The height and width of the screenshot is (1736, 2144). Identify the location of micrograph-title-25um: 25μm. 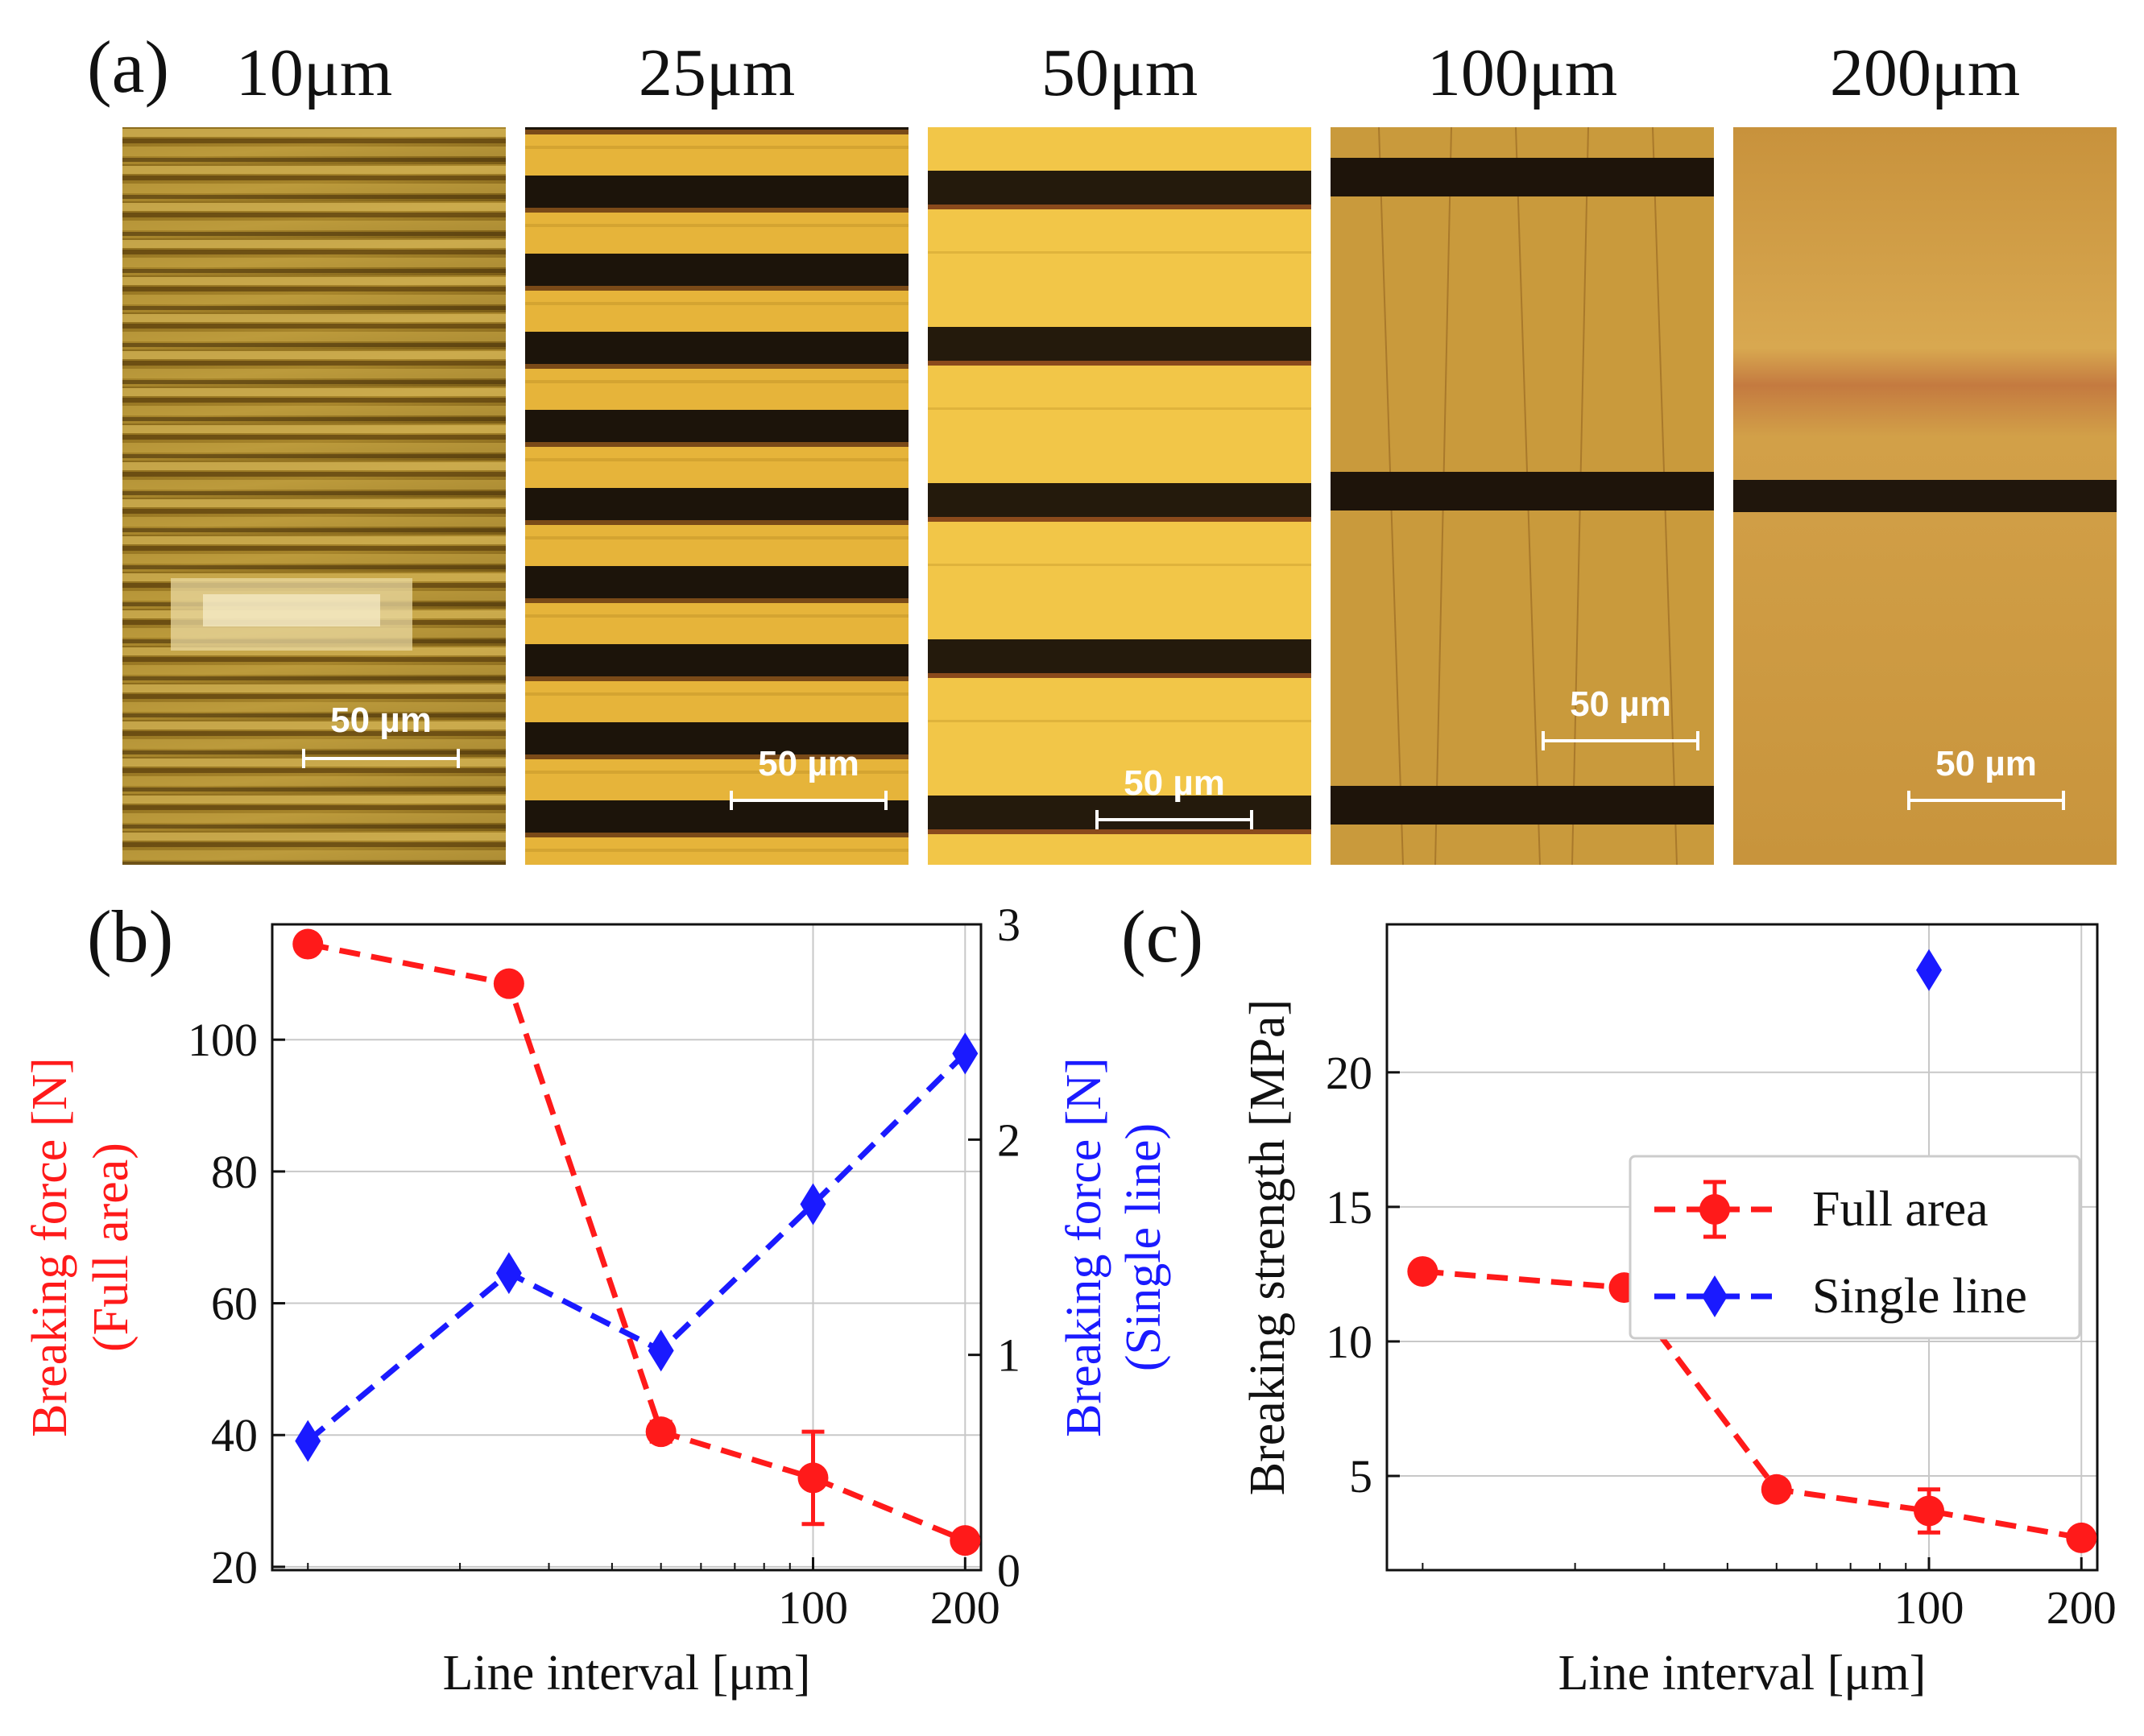
(717, 73).